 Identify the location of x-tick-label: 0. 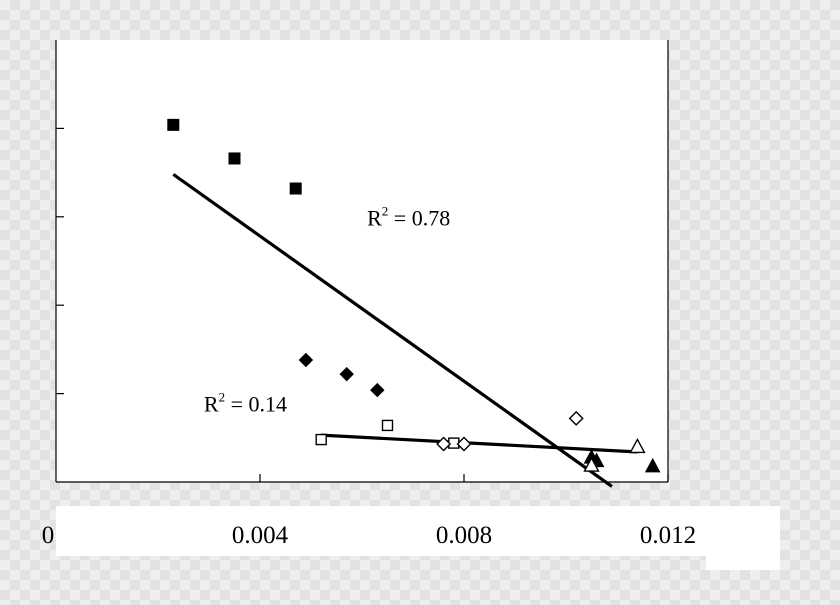
(48, 535).